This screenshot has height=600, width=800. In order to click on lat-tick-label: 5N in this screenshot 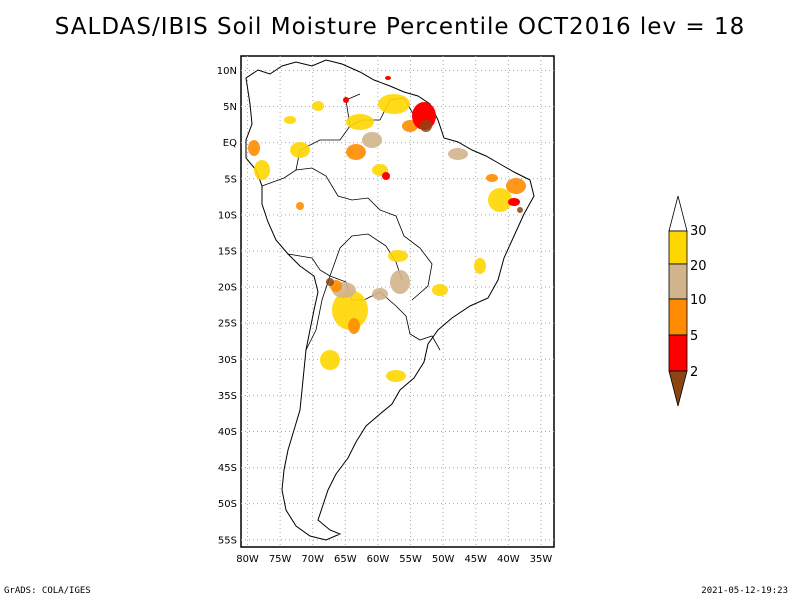, I will do `click(230, 107)`.